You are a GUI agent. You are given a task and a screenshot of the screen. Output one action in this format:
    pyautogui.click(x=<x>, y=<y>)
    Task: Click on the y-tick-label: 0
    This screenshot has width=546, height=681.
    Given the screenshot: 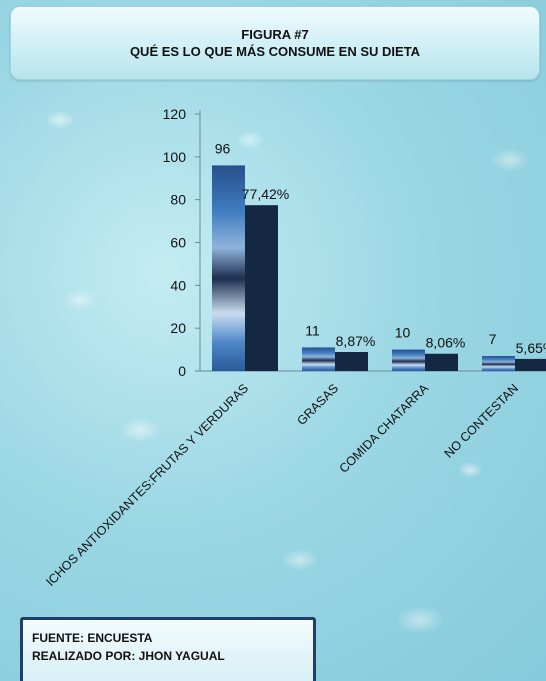 What is the action you would take?
    pyautogui.click(x=182, y=371)
    